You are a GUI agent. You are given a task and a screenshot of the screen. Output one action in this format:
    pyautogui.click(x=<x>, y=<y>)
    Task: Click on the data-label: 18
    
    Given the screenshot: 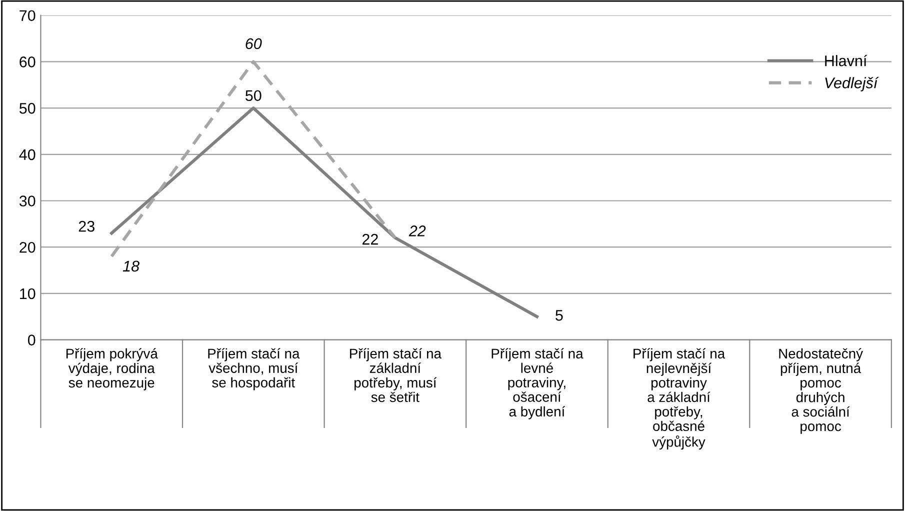 What is the action you would take?
    pyautogui.click(x=131, y=266)
    